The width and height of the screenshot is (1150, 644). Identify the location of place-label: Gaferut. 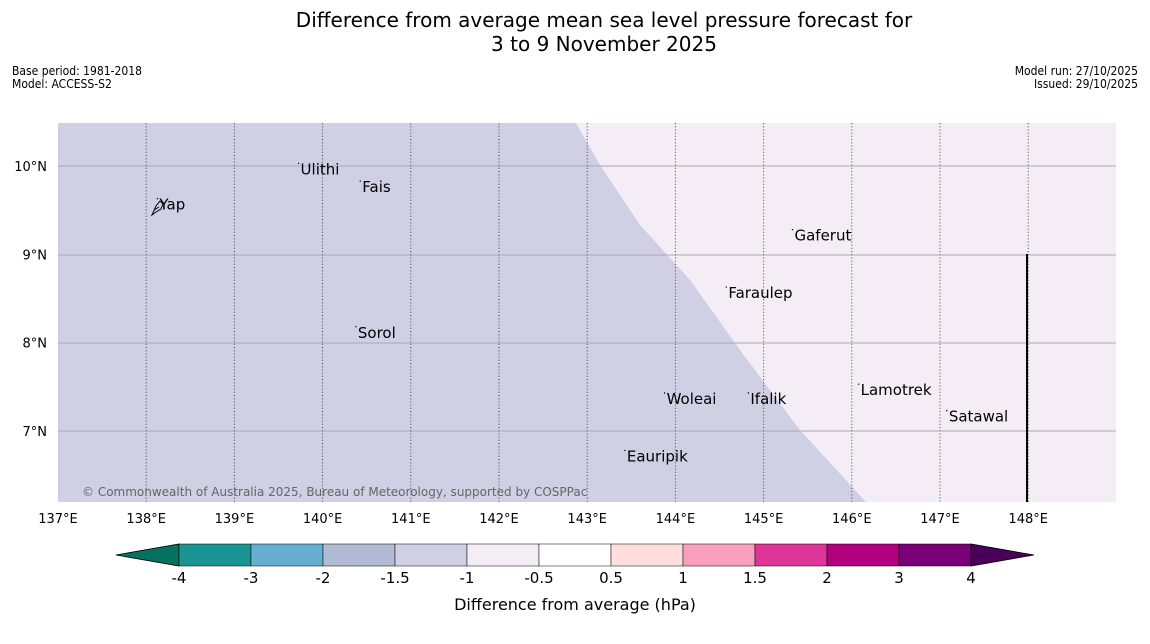
(822, 236).